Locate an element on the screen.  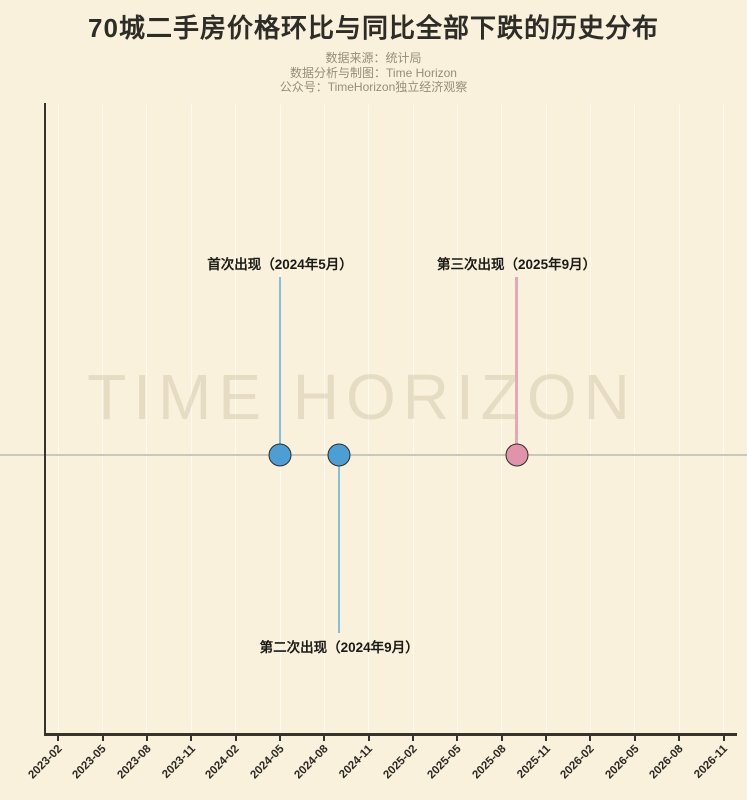
x-tick-label: 2025-02 is located at coordinates (400, 762).